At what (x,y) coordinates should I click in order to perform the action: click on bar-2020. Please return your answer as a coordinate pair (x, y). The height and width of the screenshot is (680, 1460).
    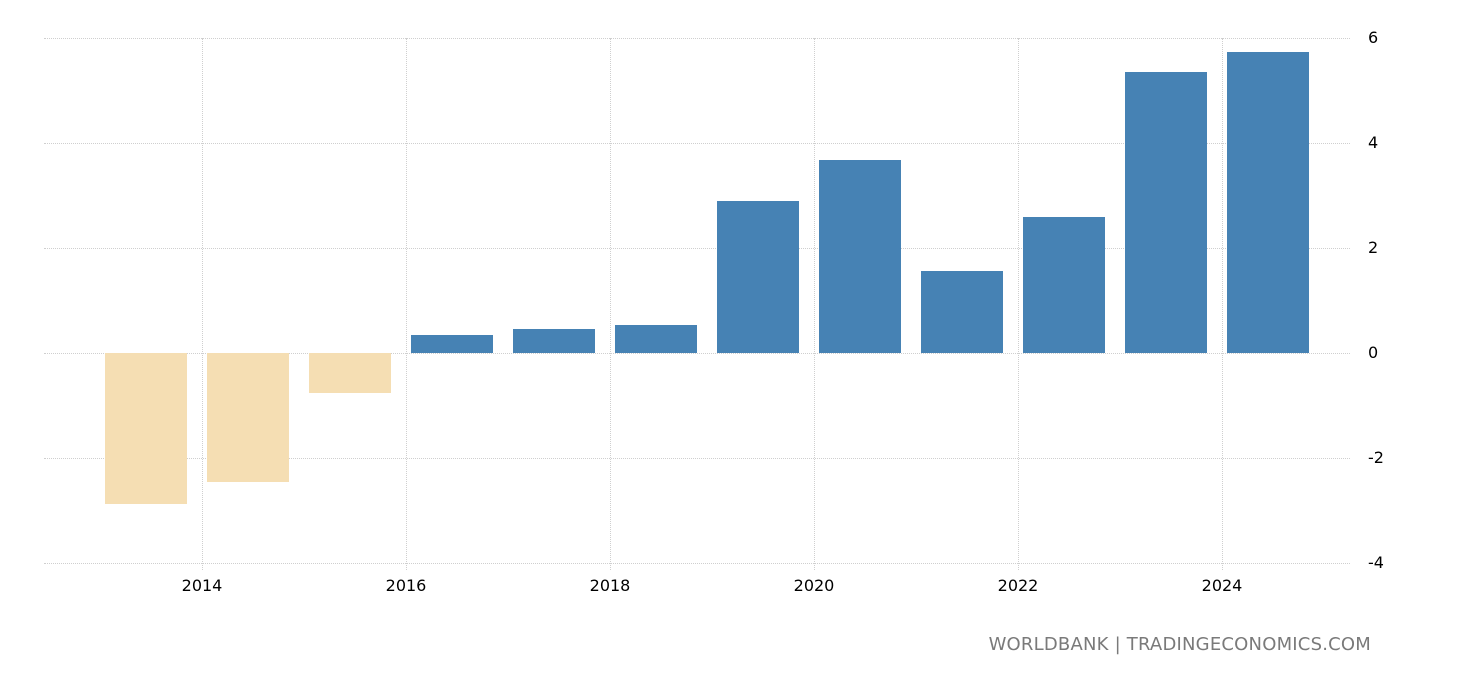
    Looking at the image, I should click on (860, 256).